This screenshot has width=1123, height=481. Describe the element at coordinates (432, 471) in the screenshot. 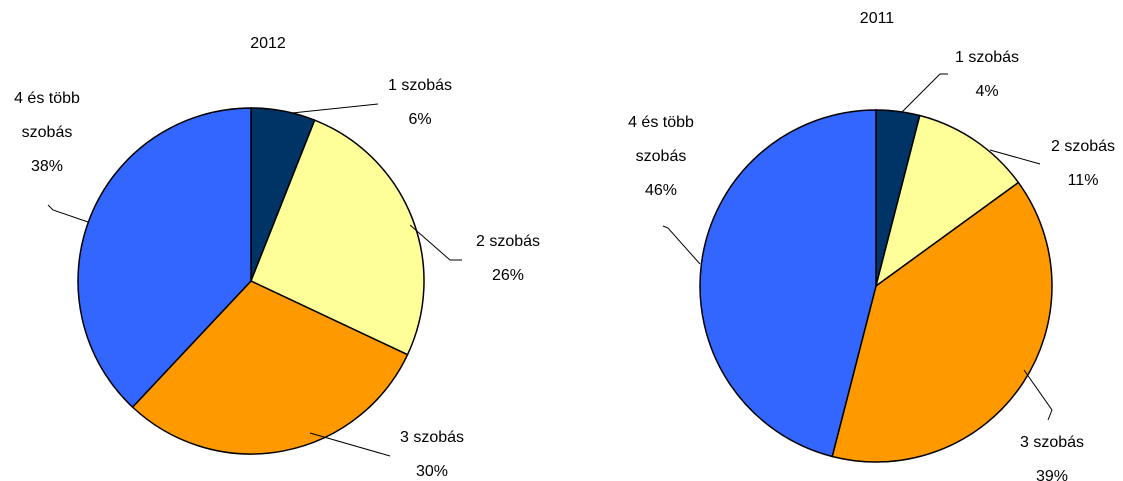

I see `slice-label-value: 30%` at that location.